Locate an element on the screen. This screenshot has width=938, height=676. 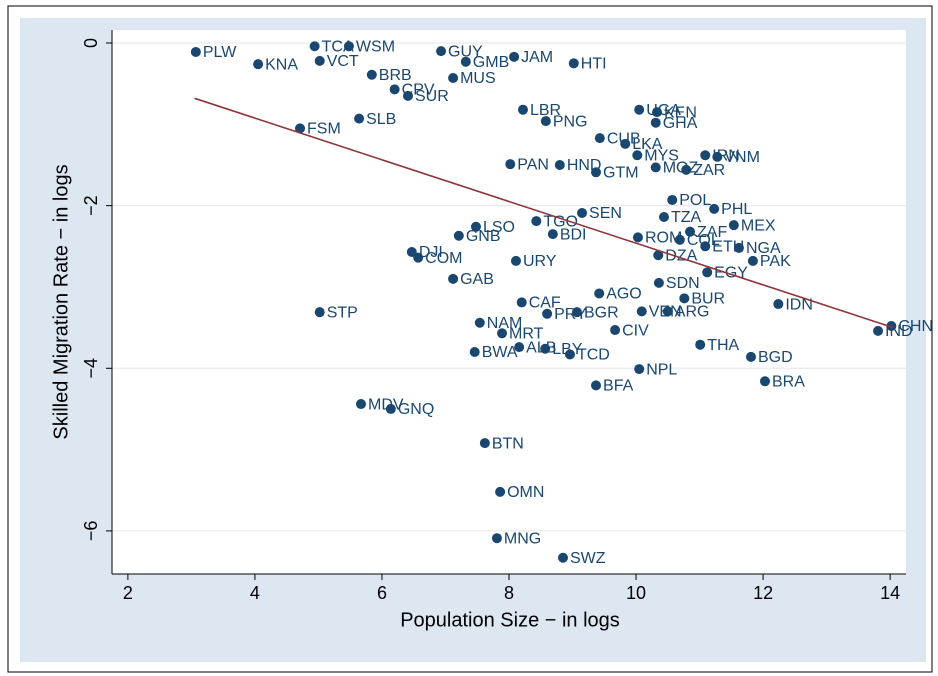
x-tick-label: 6 is located at coordinates (382, 593).